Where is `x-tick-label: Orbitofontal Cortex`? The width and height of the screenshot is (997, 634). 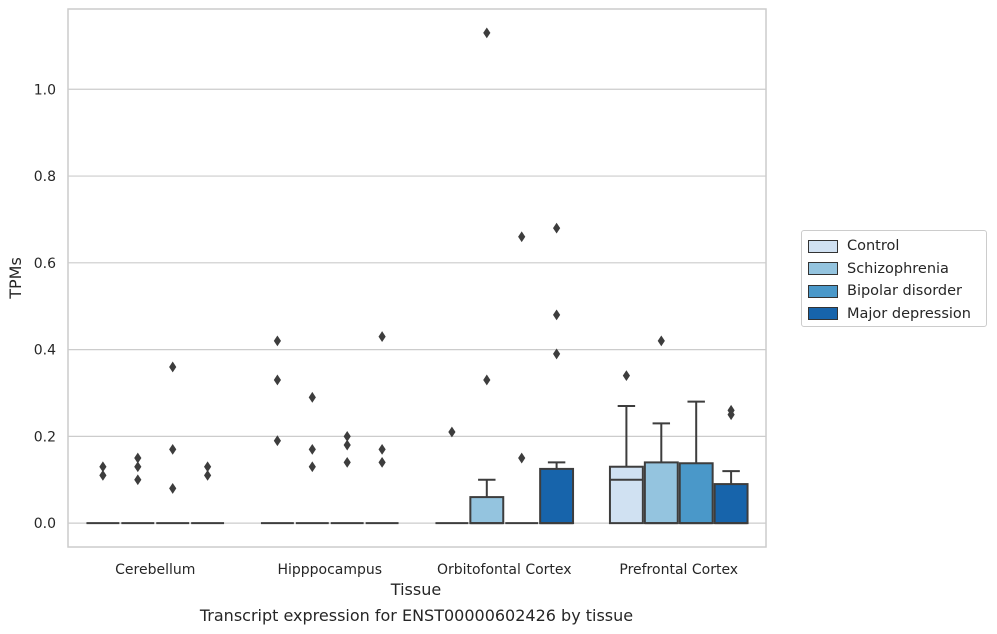
x-tick-label: Orbitofontal Cortex is located at coordinates (504, 570).